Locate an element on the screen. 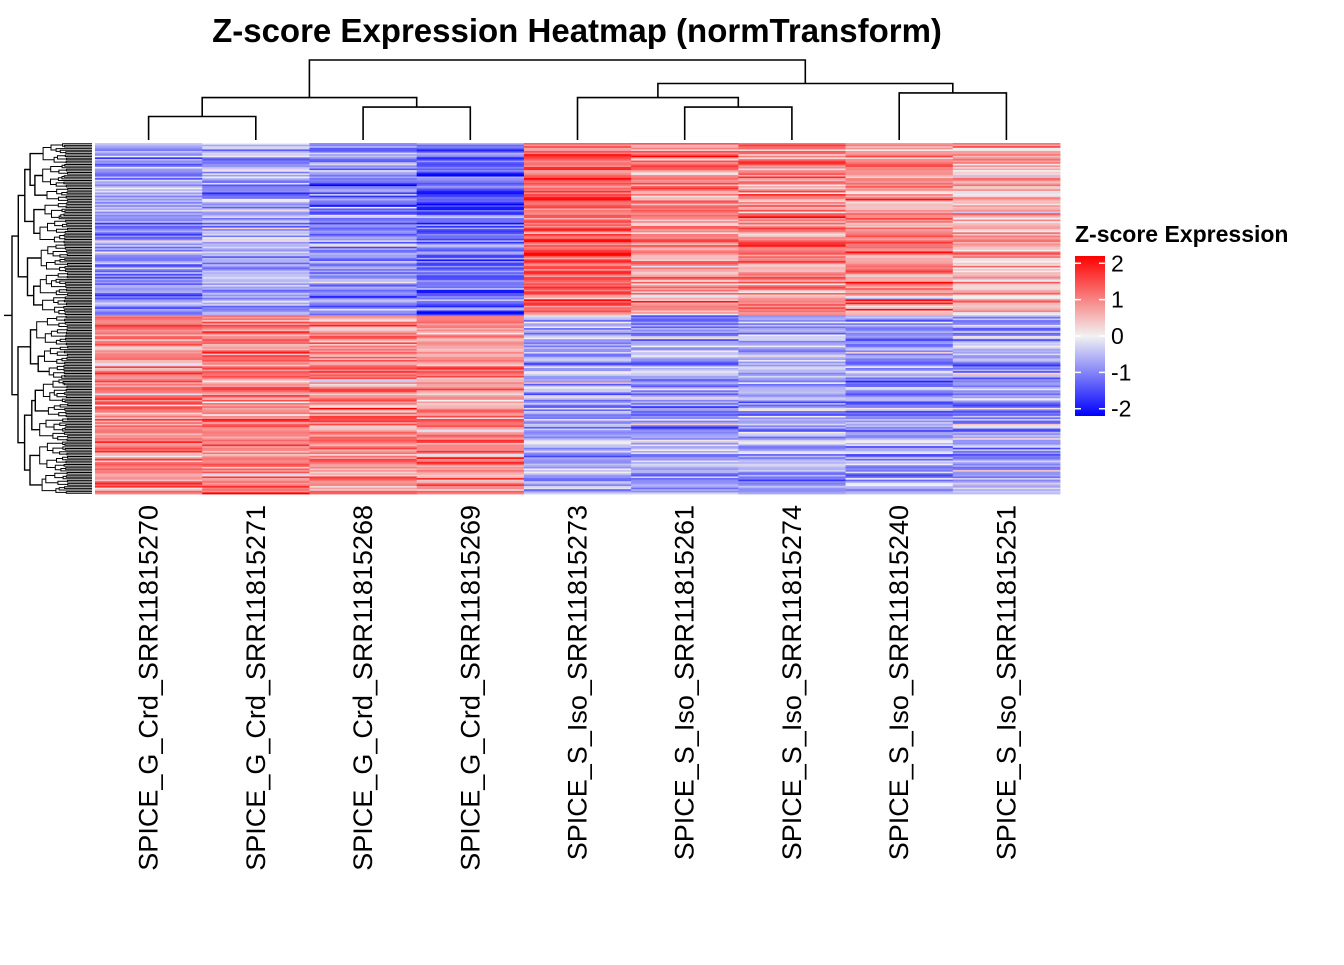  column-label: SPICE_G_Crd_SRR11815269 is located at coordinates (470, 688).